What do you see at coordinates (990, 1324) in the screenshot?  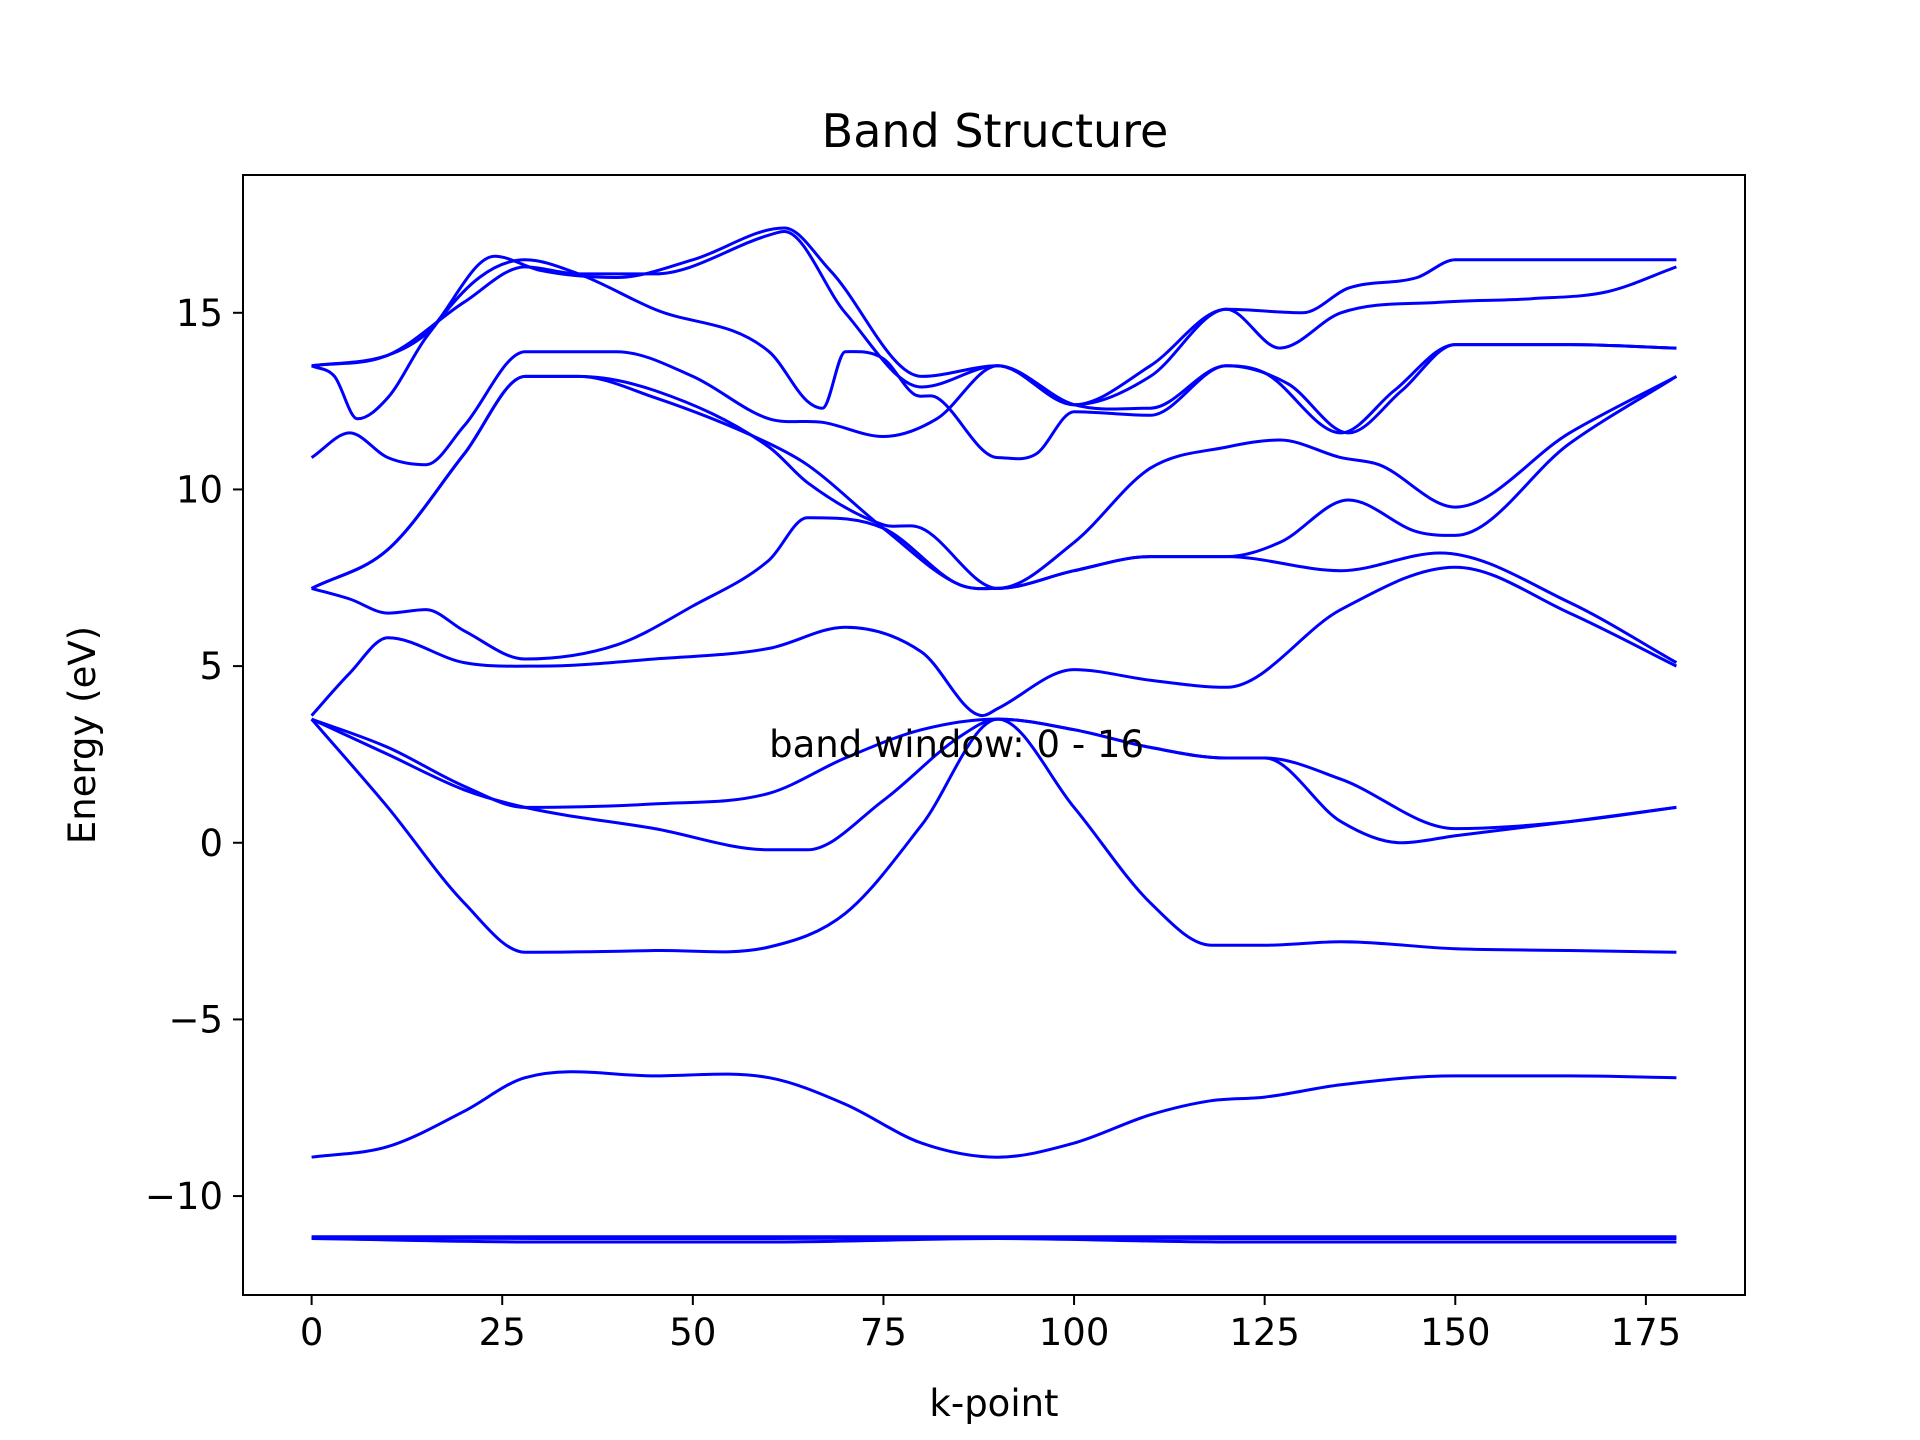 I see `x-axis: 0 25 50 75 100 125 150 175` at bounding box center [990, 1324].